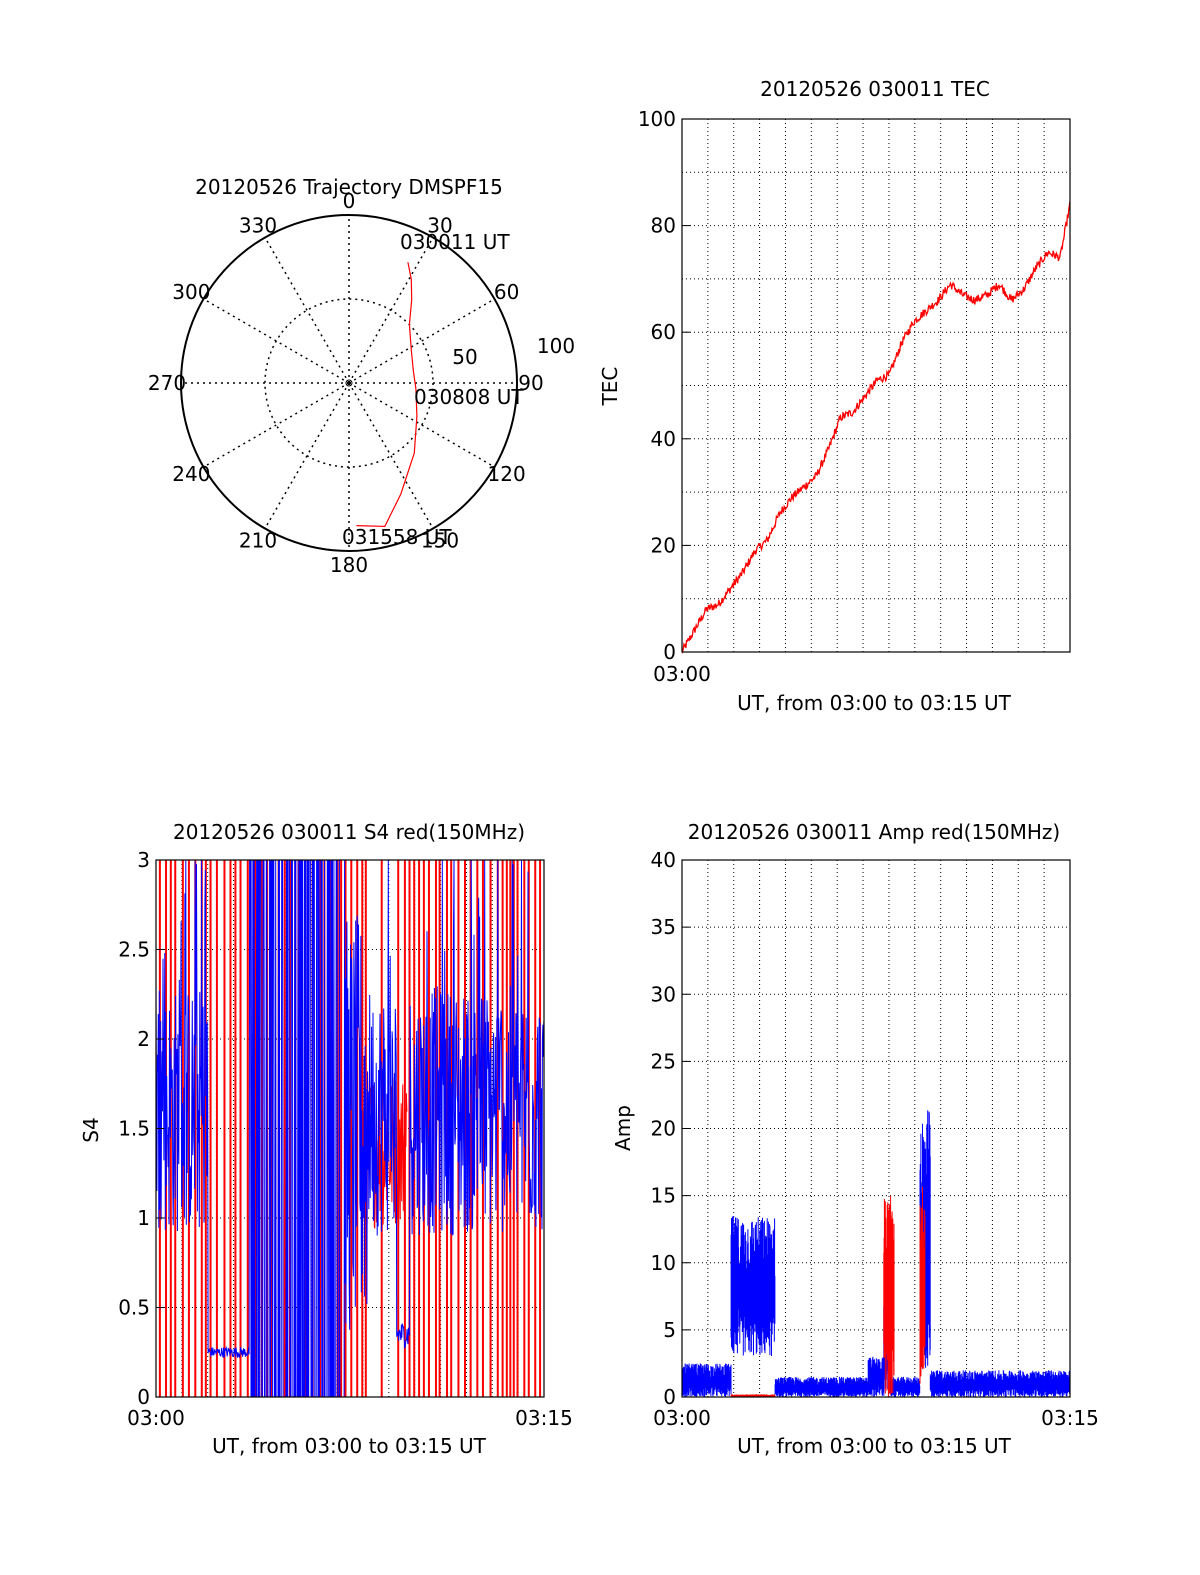 Image resolution: width=1200 pixels, height=1575 pixels. I want to click on polar-outer-ring, so click(349, 383).